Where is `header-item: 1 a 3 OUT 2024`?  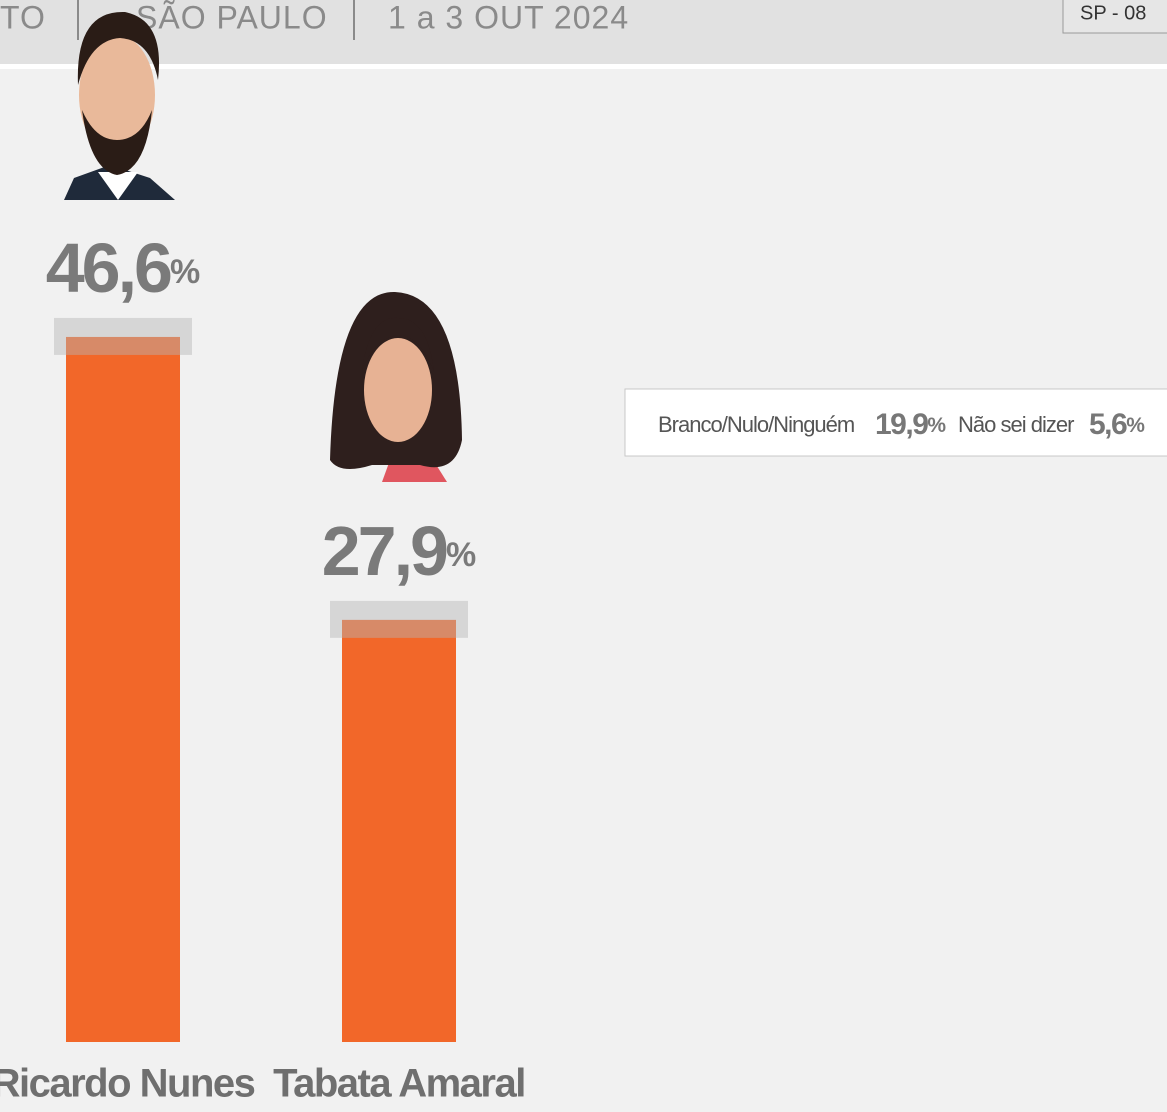 header-item: 1 a 3 OUT 2024 is located at coordinates (508, 17).